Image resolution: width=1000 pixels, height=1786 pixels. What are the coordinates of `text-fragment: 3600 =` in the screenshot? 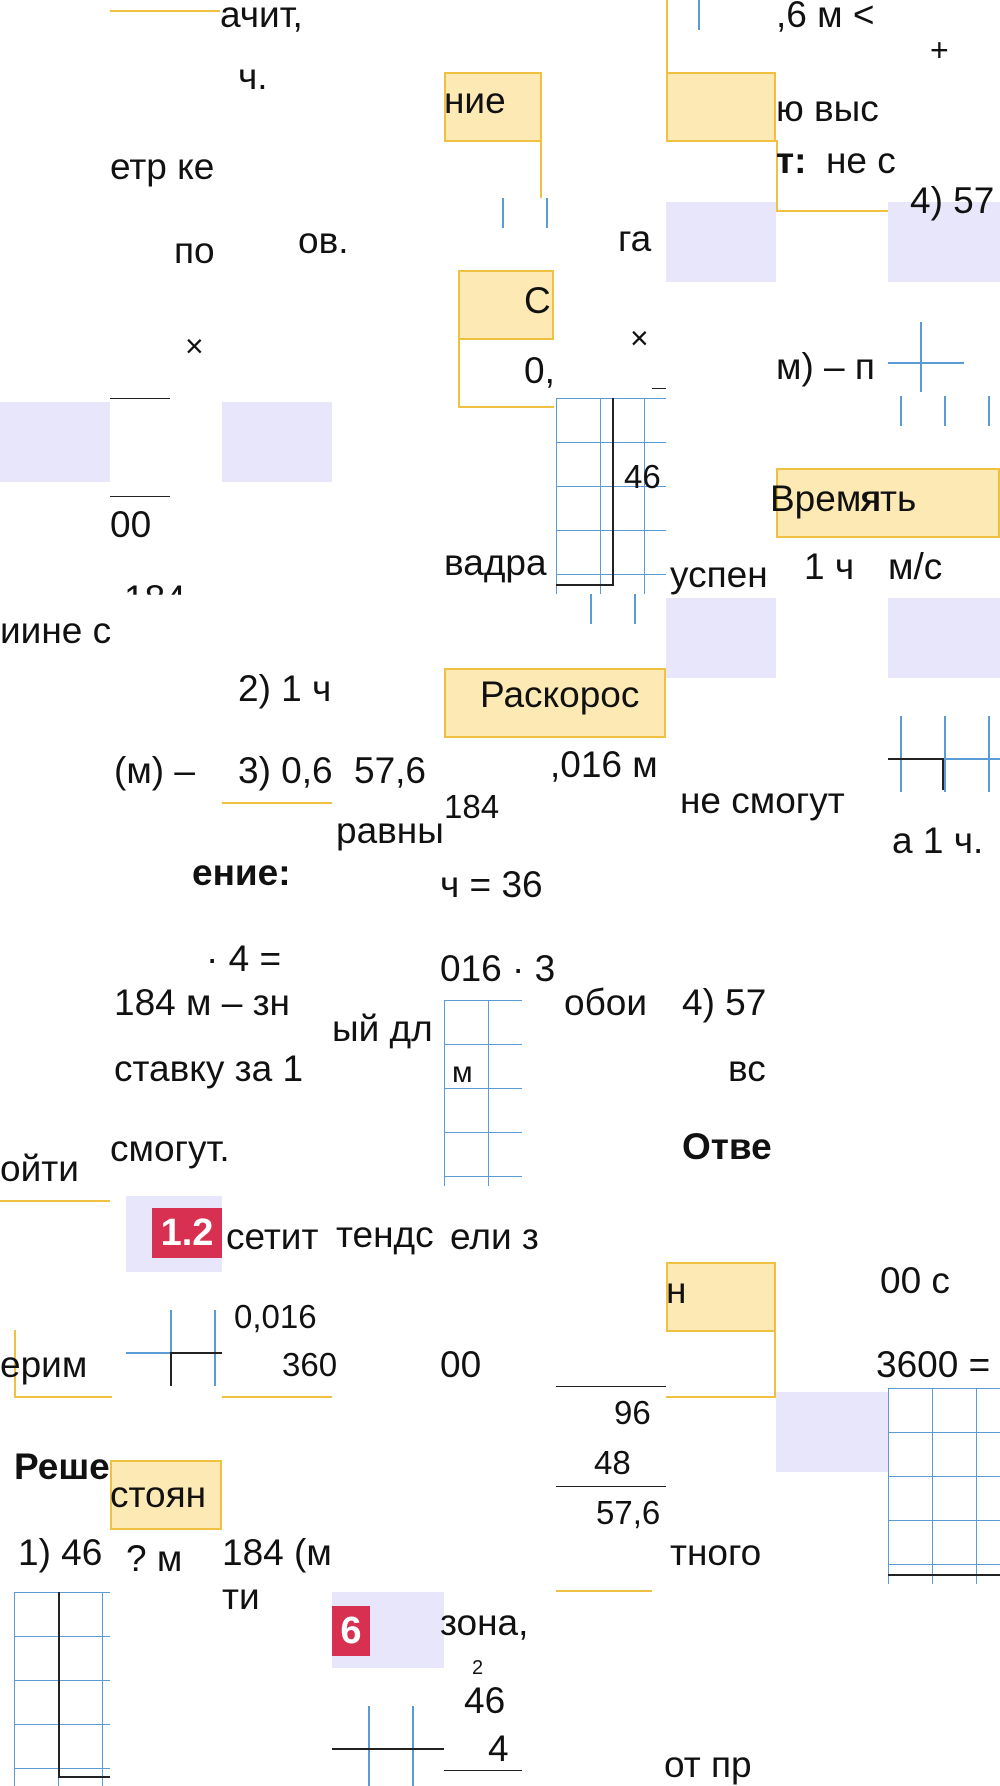 It's located at (933, 1364).